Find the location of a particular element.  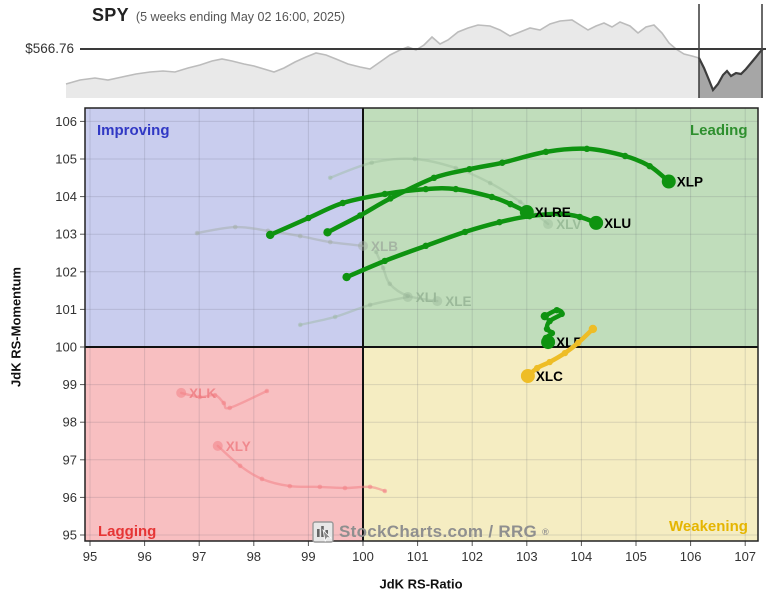

head-dot-xlre is located at coordinates (526, 212).